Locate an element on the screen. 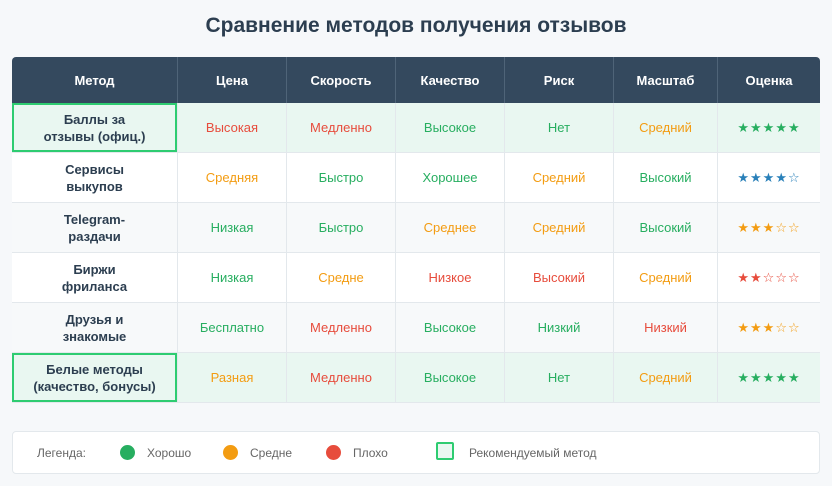 This screenshot has width=832, height=486. rating-stars-filled: ★★ is located at coordinates (750, 277).